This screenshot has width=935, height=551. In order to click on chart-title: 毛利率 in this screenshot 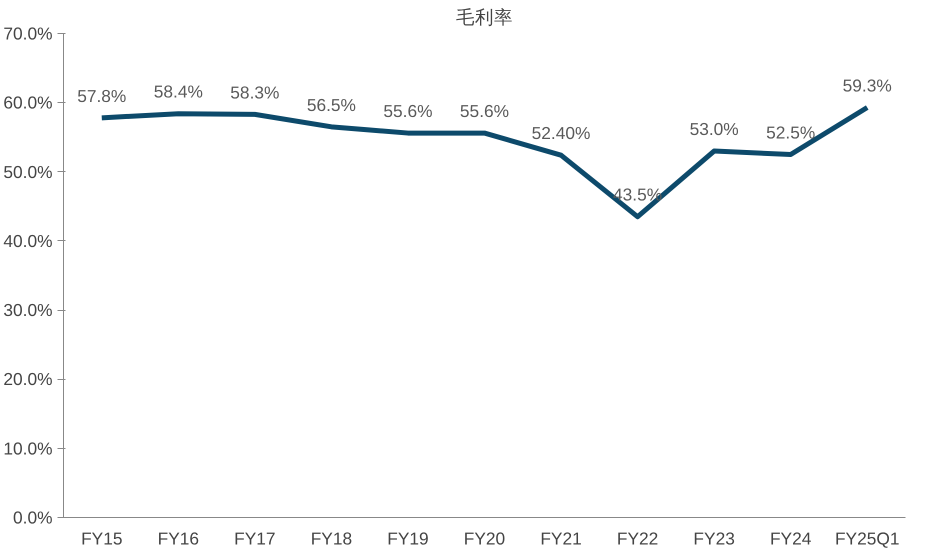, I will do `click(484, 17)`.